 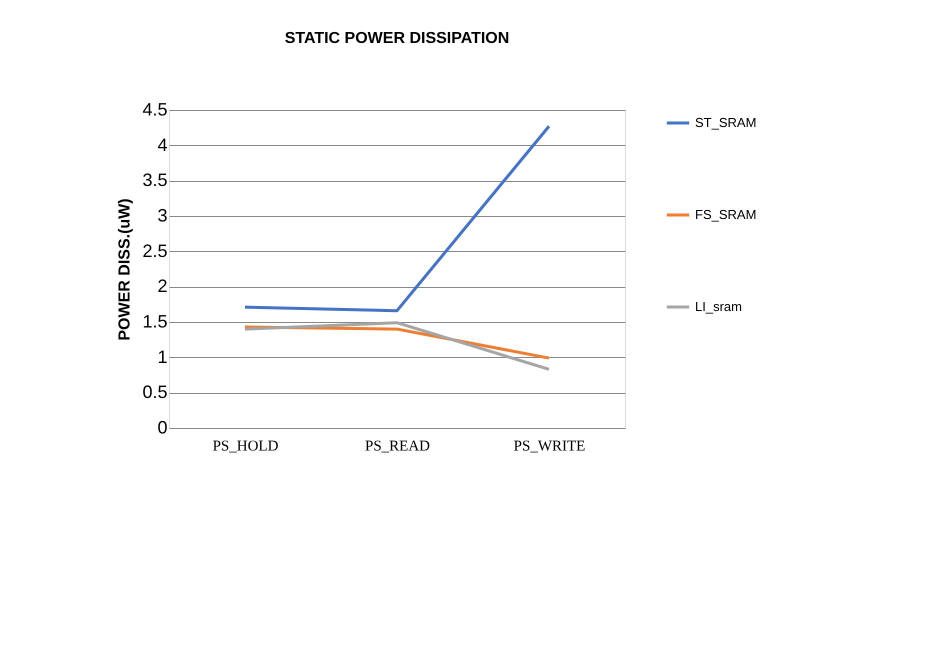 I want to click on legend-label: LI_sram, so click(x=718, y=306).